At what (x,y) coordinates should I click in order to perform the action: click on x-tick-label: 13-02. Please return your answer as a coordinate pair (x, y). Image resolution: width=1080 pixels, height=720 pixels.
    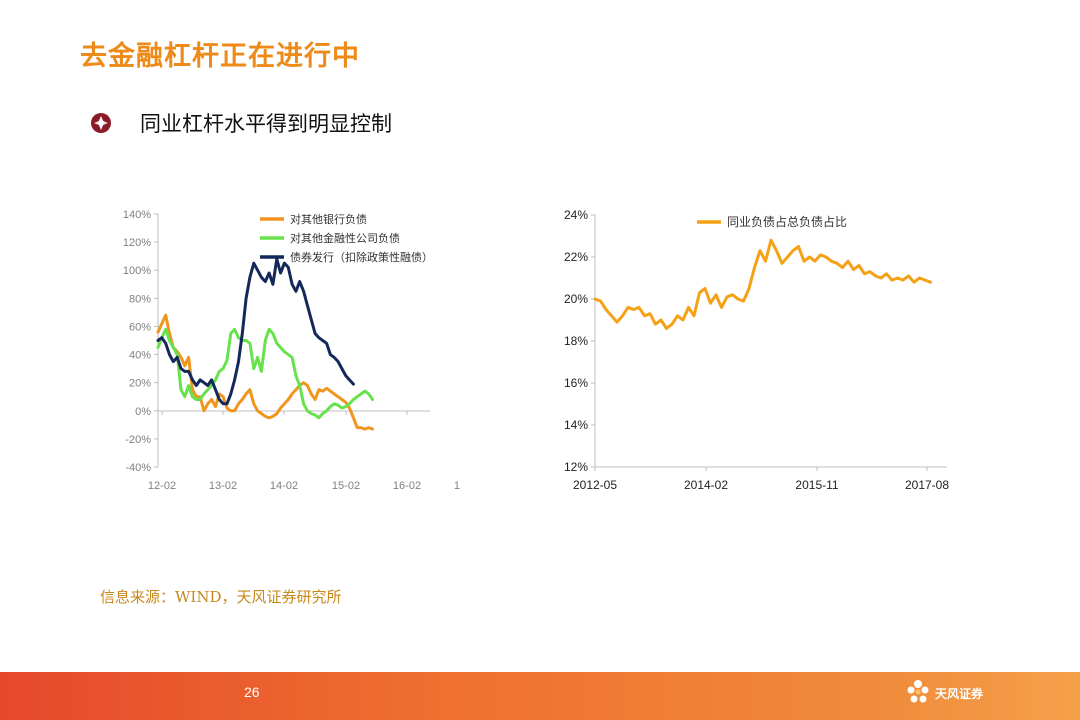
    Looking at the image, I should click on (223, 486).